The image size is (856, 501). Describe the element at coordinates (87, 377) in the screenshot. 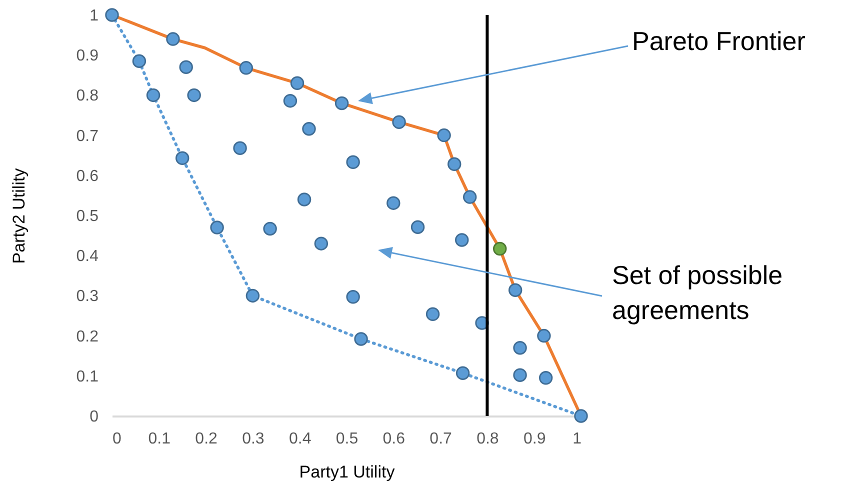

I see `y-tick-label: 0.1` at that location.